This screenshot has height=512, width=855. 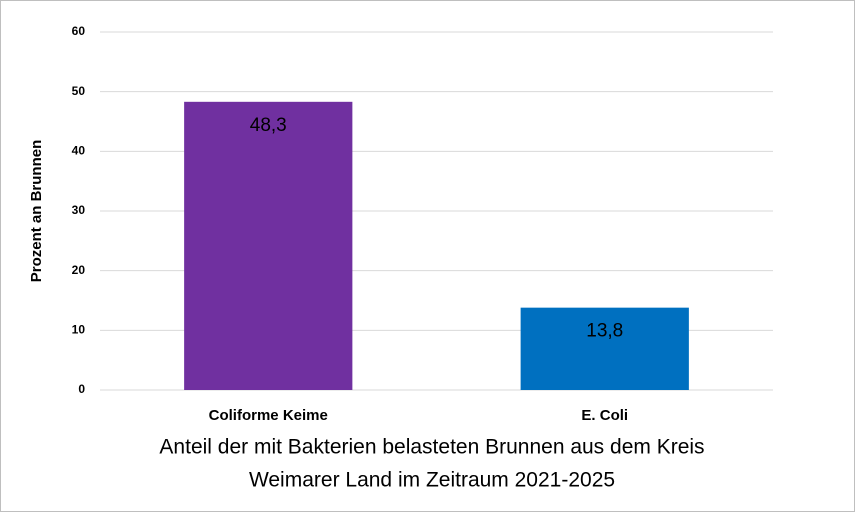 What do you see at coordinates (268, 415) in the screenshot?
I see `x-tick-label: Coliforme Keime` at bounding box center [268, 415].